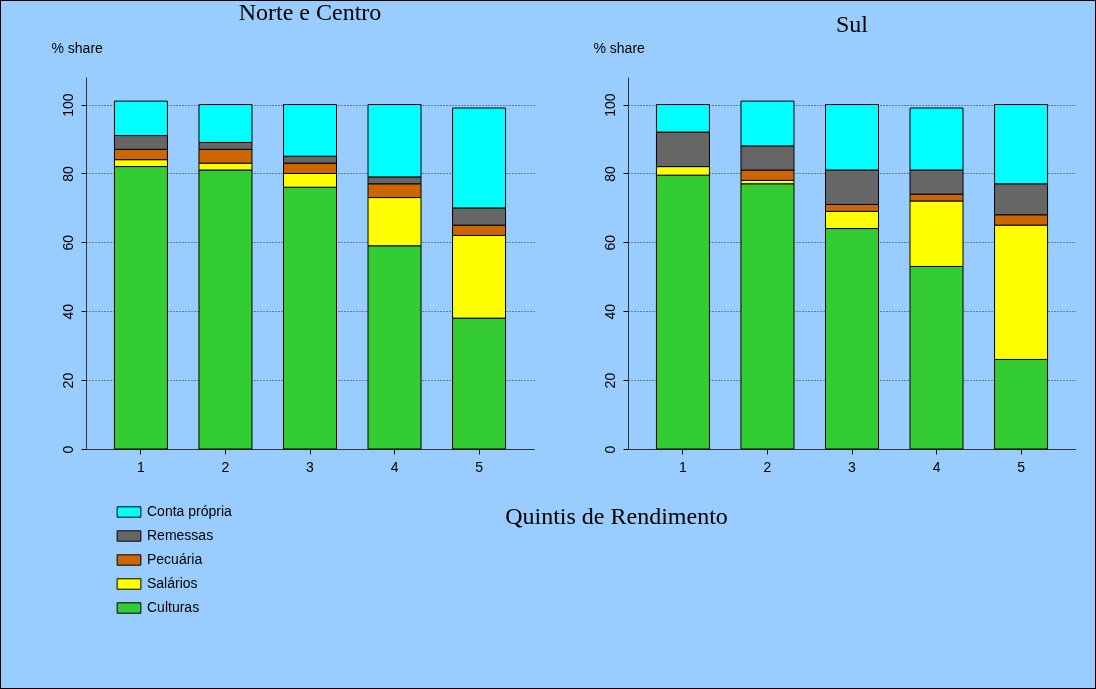  Describe the element at coordinates (173, 607) in the screenshot. I see `legend-label: Culturas` at that location.